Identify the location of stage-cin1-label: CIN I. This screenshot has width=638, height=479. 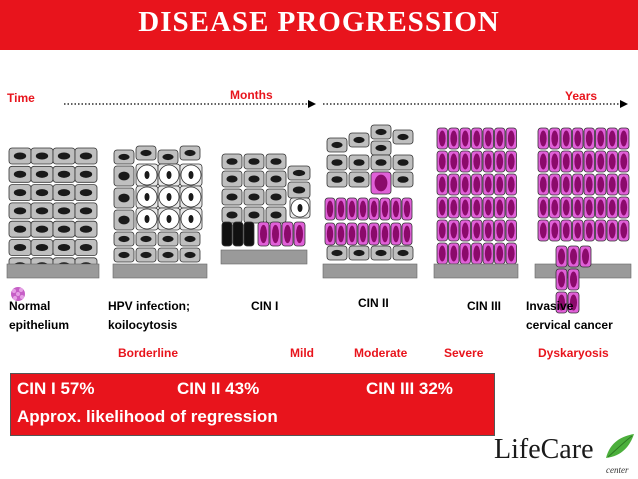
(265, 306).